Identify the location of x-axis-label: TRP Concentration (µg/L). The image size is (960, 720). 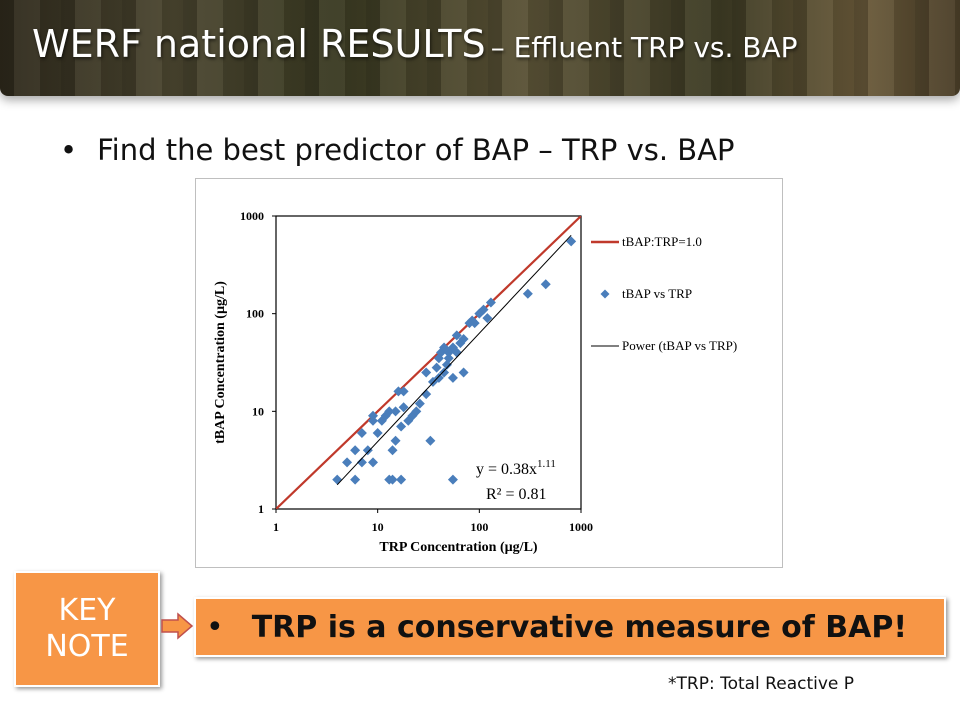
(458, 547).